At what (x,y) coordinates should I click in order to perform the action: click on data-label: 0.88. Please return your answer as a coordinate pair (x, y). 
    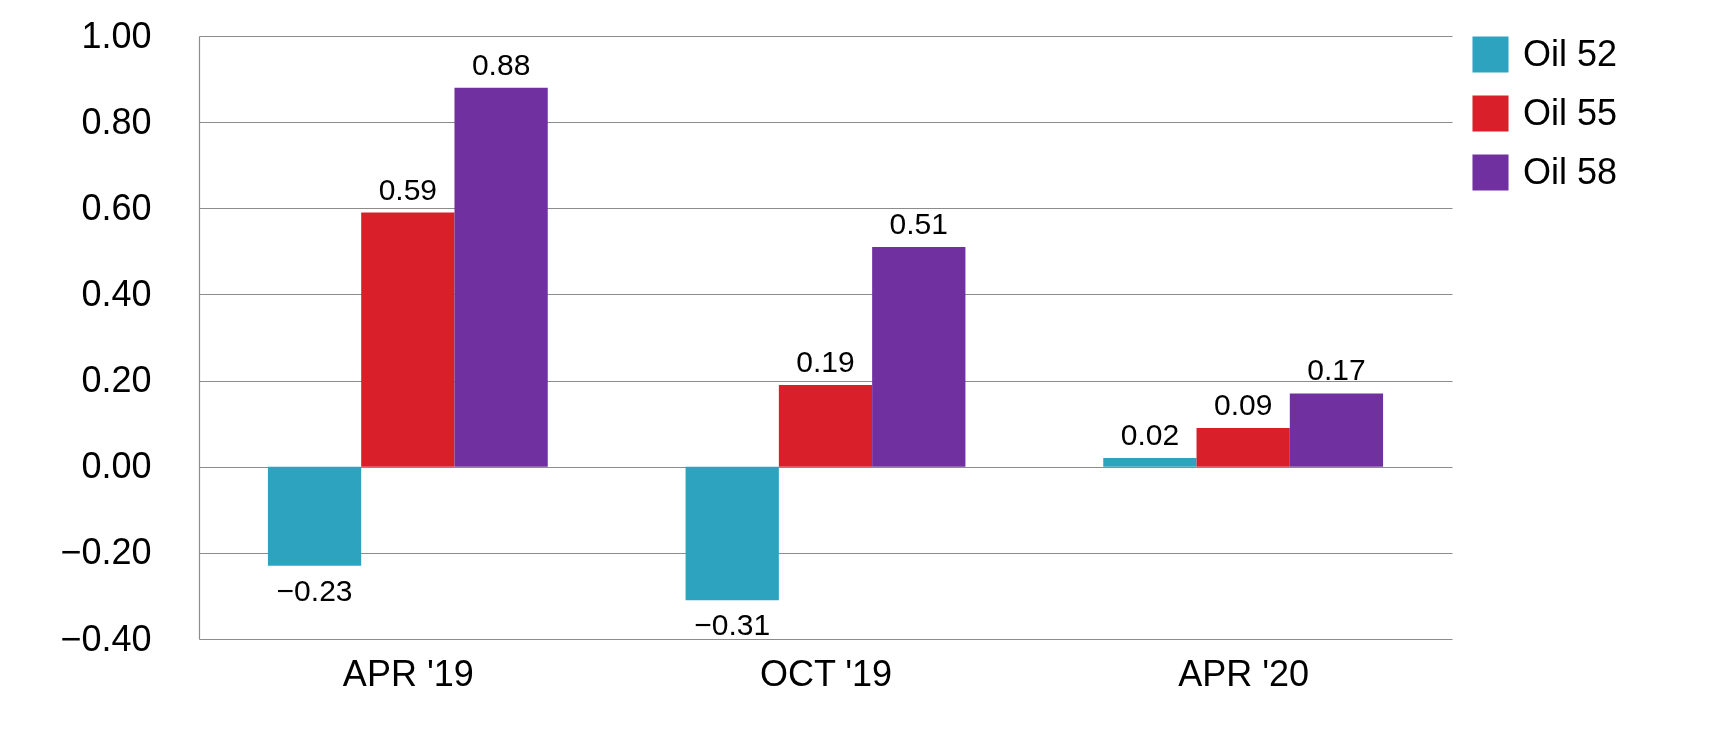
    Looking at the image, I should click on (501, 64).